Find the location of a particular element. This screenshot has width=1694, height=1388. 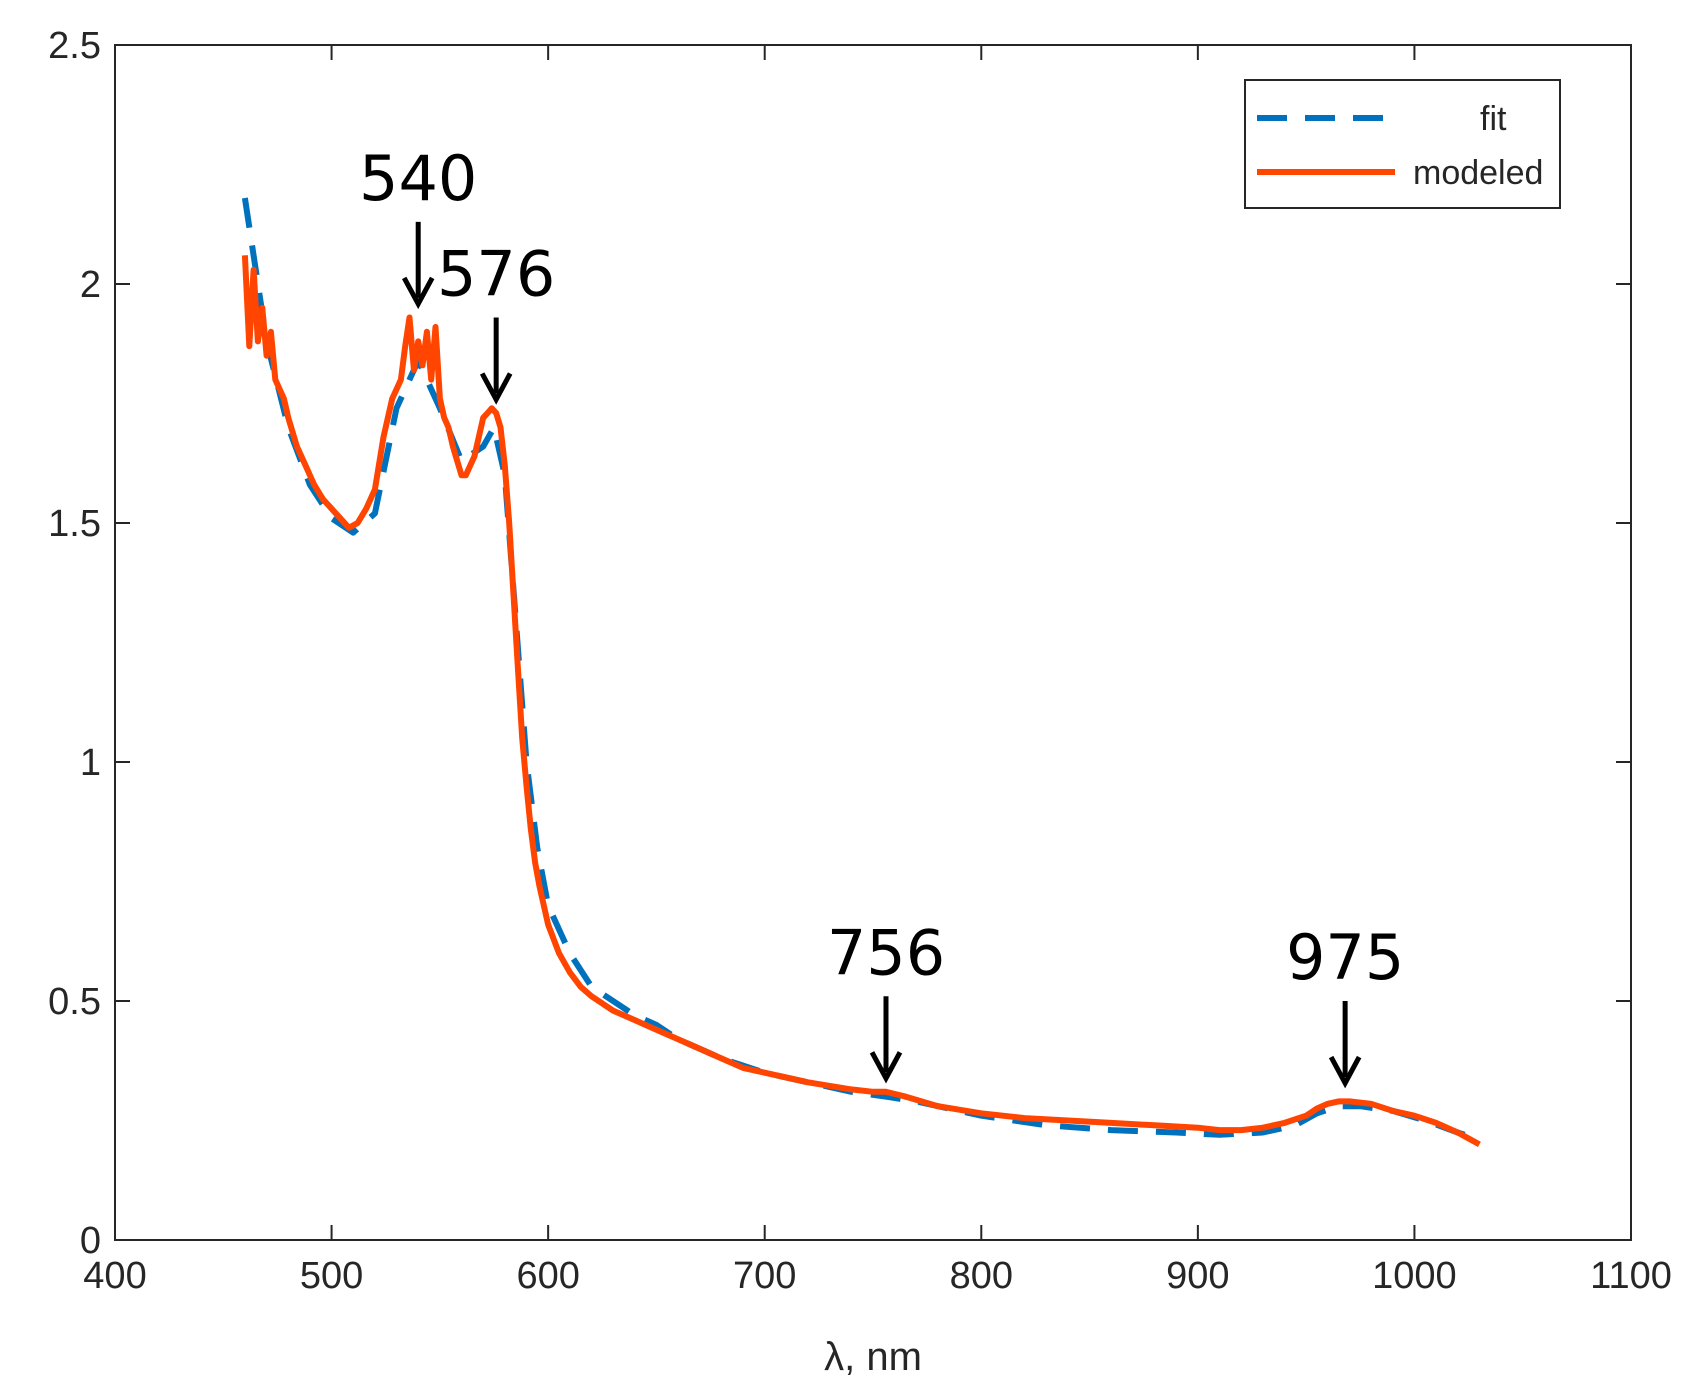

x-tick-label: 600 is located at coordinates (547, 1276).